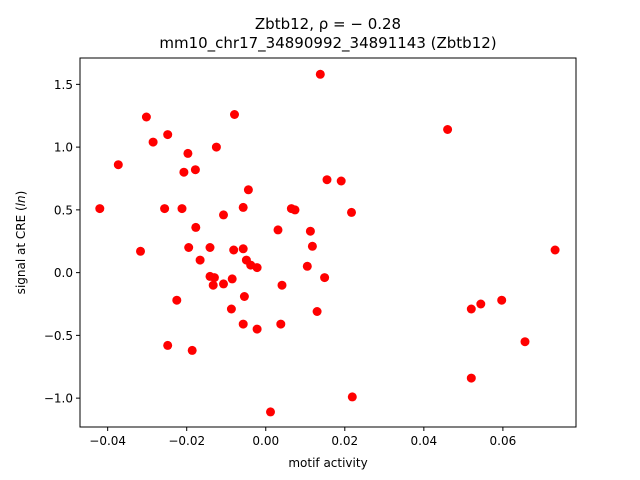 Image resolution: width=640 pixels, height=480 pixels. Describe the element at coordinates (58, 399) in the screenshot. I see `y-tick-label: −1.0` at that location.